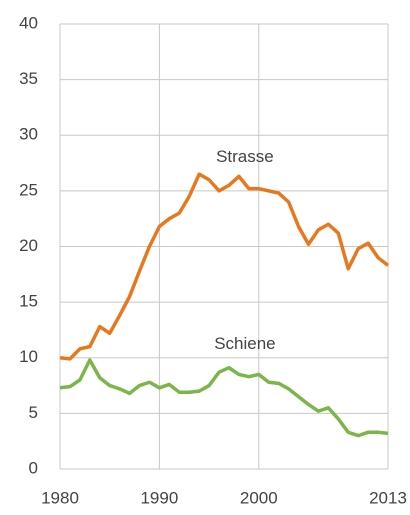 The width and height of the screenshot is (410, 515). What do you see at coordinates (28, 78) in the screenshot?
I see `y-tick-label: 35` at bounding box center [28, 78].